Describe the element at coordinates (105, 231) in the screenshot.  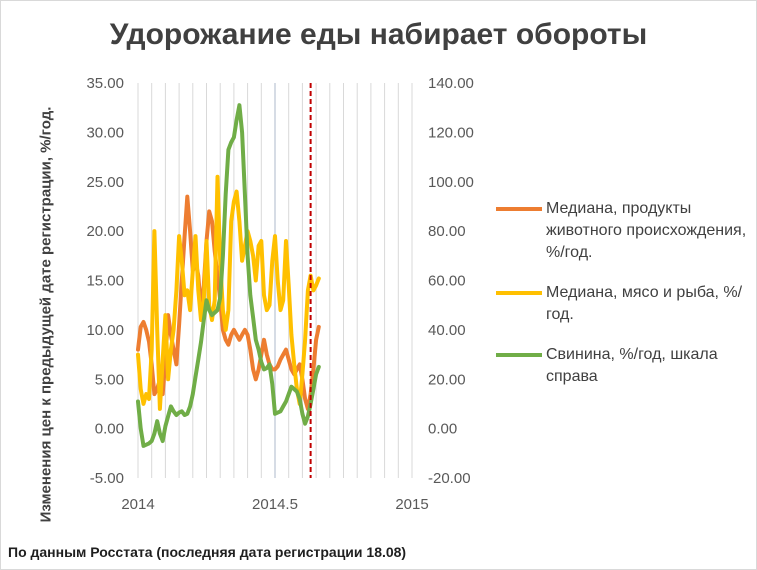
I see `y-tick-label: 20.00` at that location.